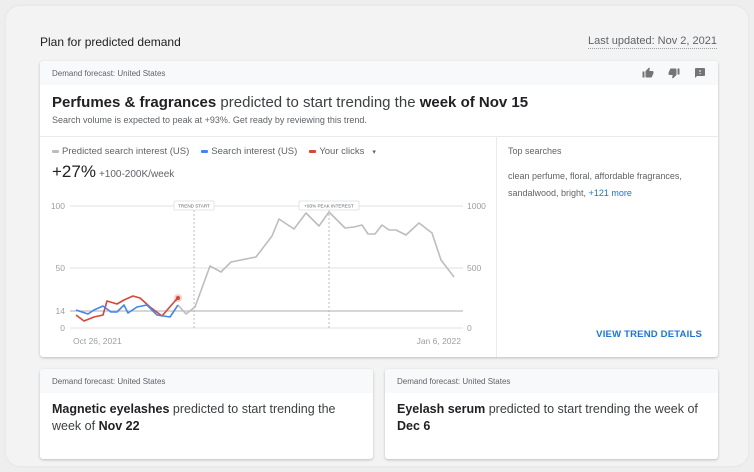 This screenshot has width=754, height=472. I want to click on svg-text: Oct 26, 2021, so click(97, 341).